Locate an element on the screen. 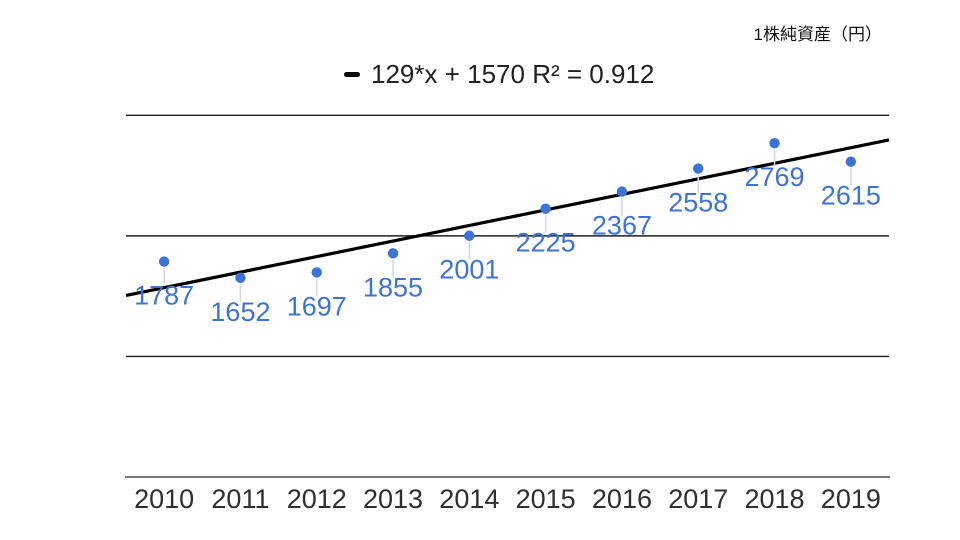  trendline-equation-label: 129*x + 1570 R² = 0.912 is located at coordinates (513, 73).